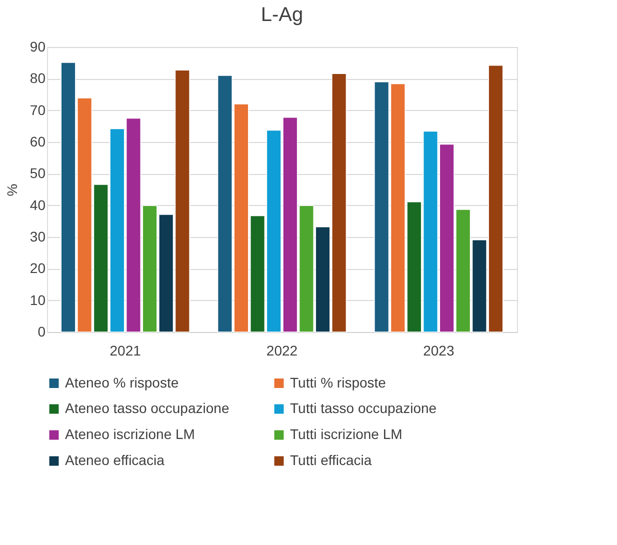  I want to click on legend-label: Ateneo % risposte, so click(122, 382).